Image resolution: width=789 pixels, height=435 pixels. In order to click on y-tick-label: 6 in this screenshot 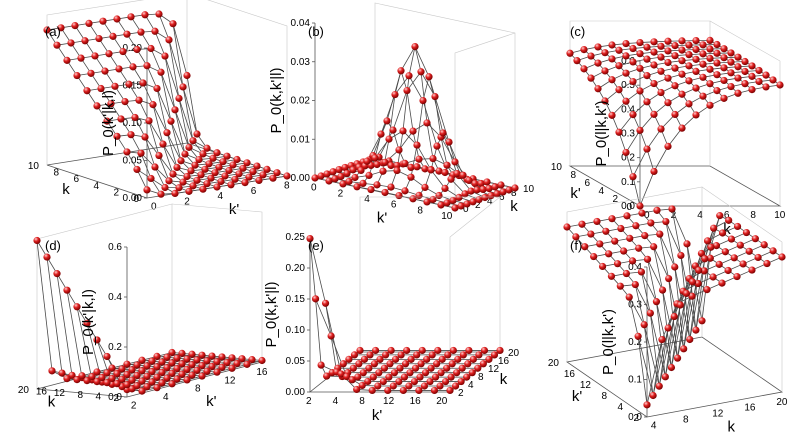, I will do `click(587, 183)`.